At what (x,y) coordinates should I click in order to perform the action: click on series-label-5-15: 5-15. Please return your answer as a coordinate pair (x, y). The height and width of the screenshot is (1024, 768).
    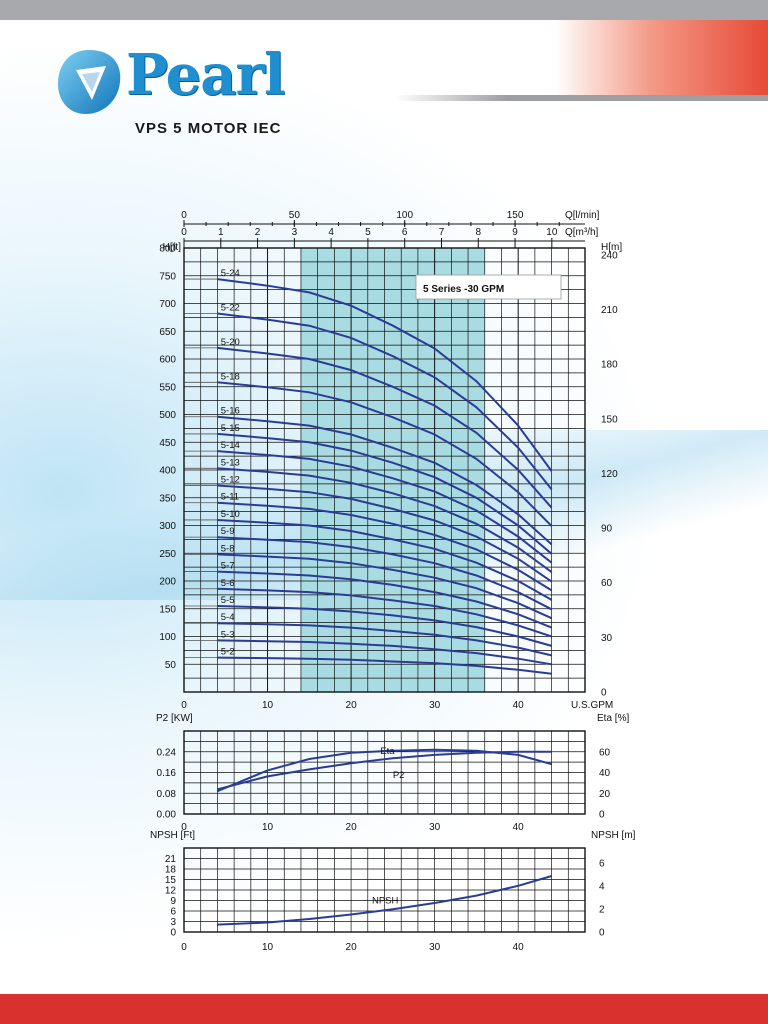
    Looking at the image, I should click on (230, 428).